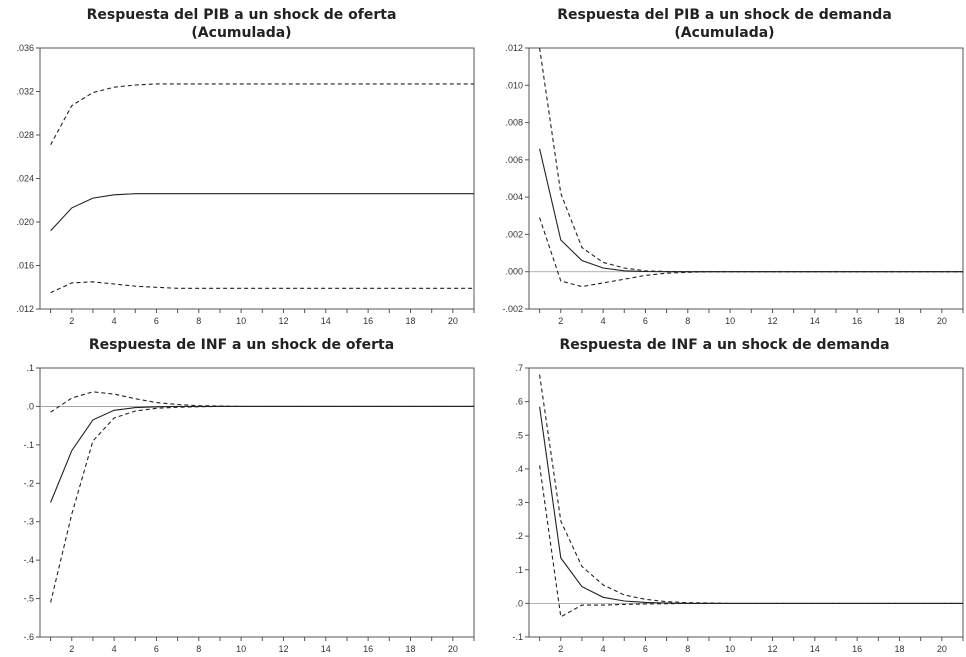 This screenshot has width=966, height=657. Describe the element at coordinates (519, 368) in the screenshot. I see `y-tick-label: .7` at that location.